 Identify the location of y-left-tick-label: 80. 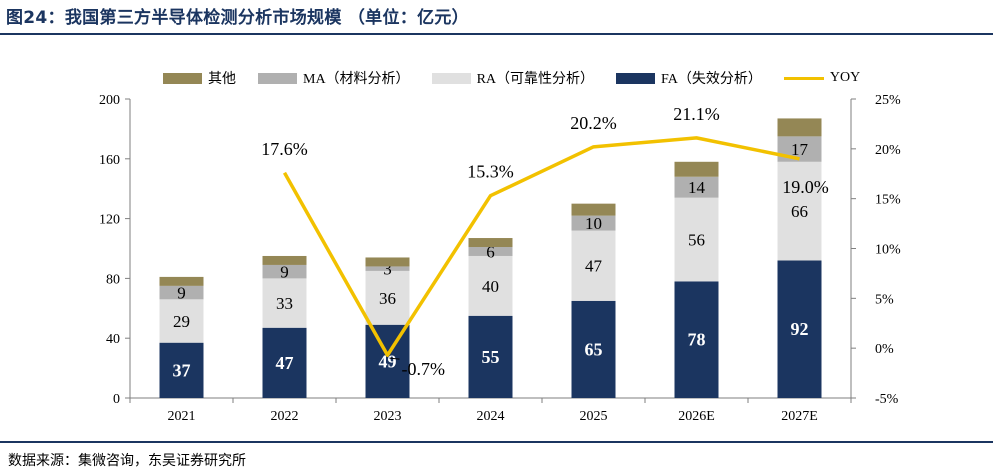
(113, 279).